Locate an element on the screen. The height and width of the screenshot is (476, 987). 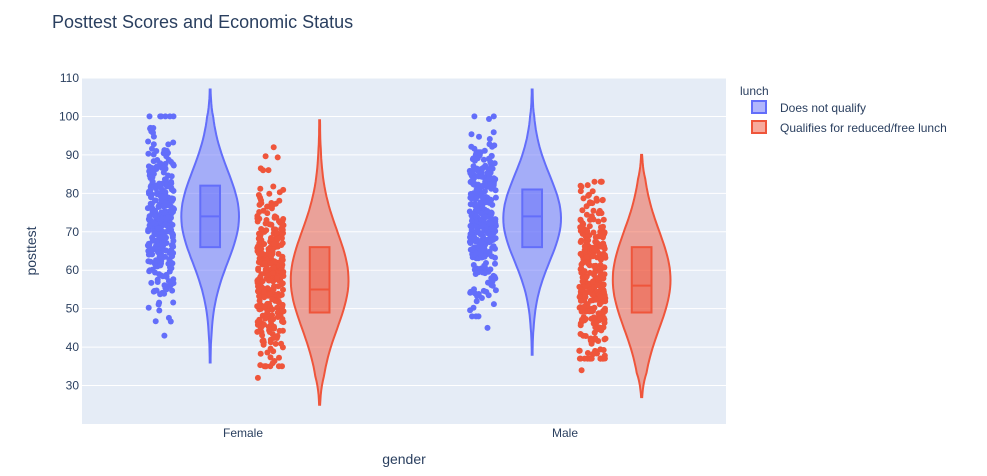
legend-label: Does not qualify is located at coordinates (823, 108).